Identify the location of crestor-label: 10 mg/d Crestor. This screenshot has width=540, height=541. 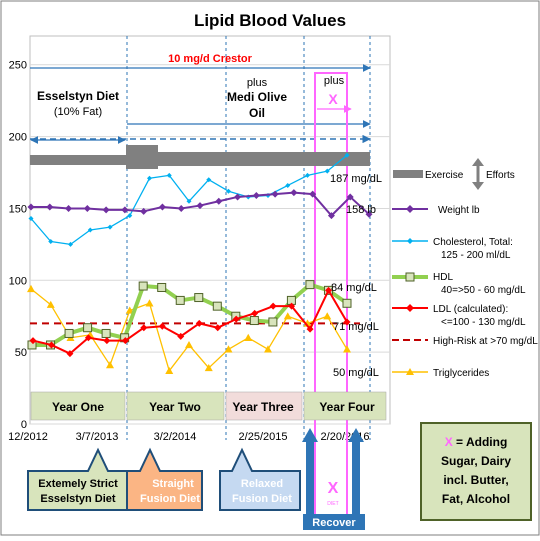
(210, 59).